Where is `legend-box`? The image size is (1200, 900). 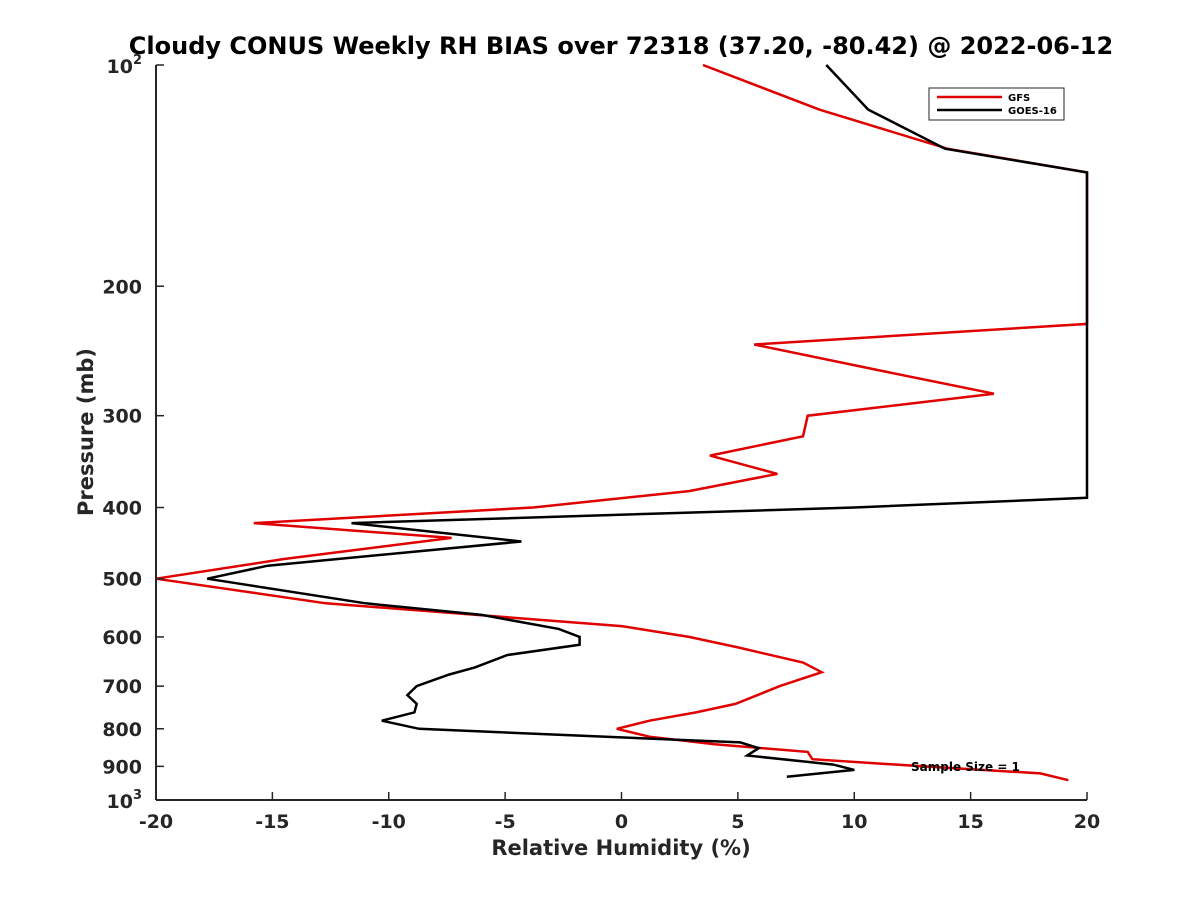 legend-box is located at coordinates (996, 104).